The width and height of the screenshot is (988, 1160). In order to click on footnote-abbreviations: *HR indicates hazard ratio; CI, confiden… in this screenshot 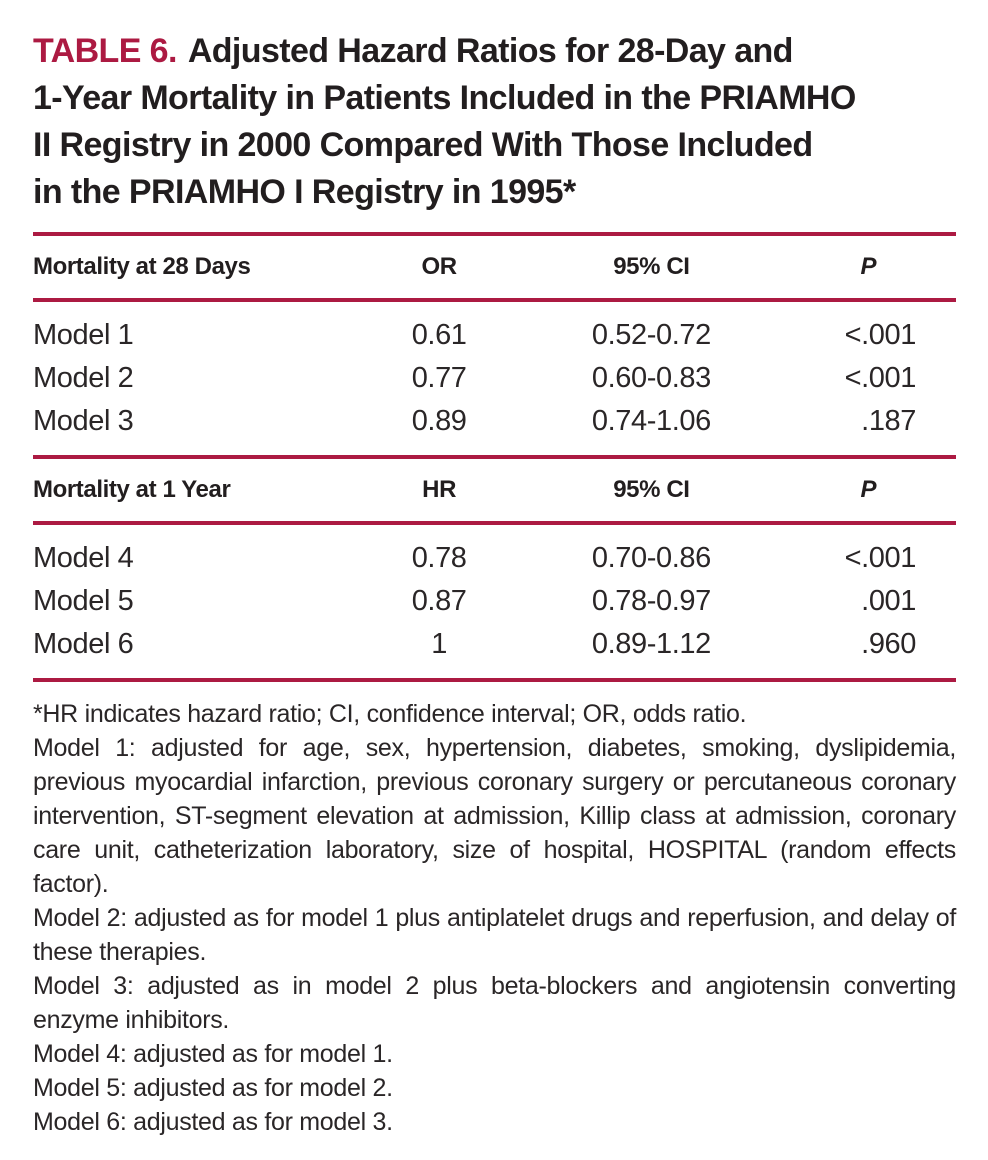, I will do `click(390, 714)`.